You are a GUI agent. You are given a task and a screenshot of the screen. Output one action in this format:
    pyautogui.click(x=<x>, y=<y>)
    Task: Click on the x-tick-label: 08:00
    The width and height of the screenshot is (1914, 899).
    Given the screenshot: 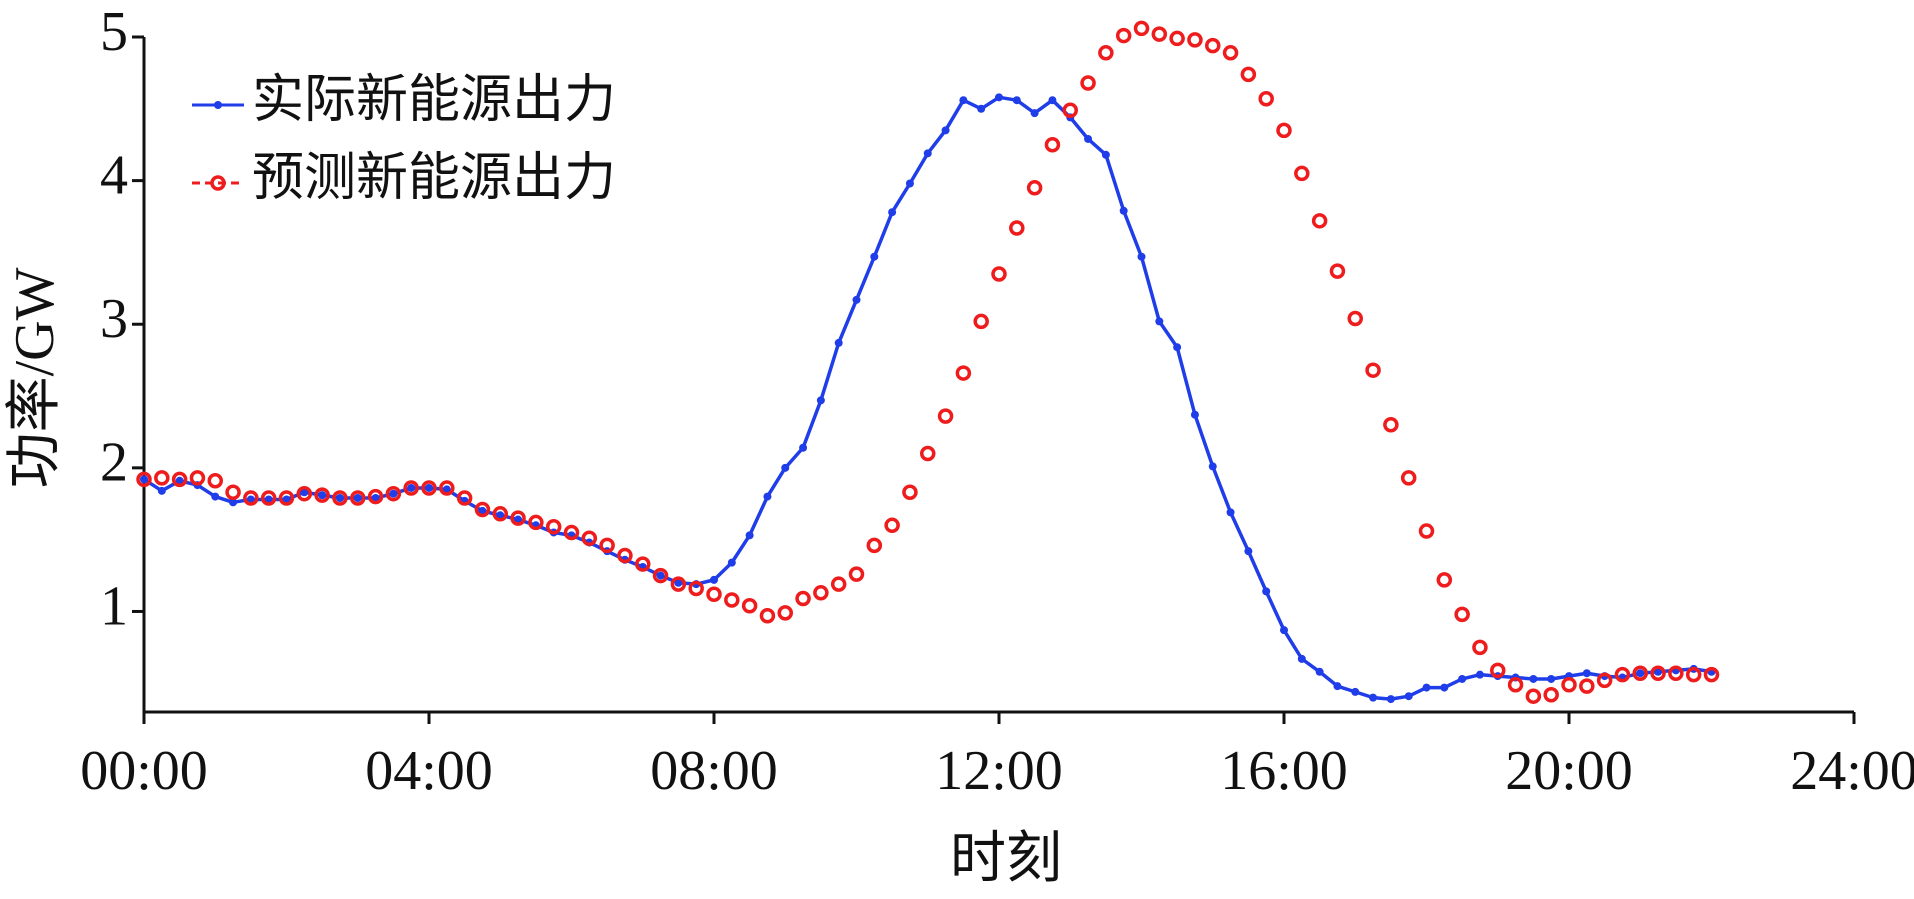 What is the action you would take?
    pyautogui.click(x=714, y=771)
    